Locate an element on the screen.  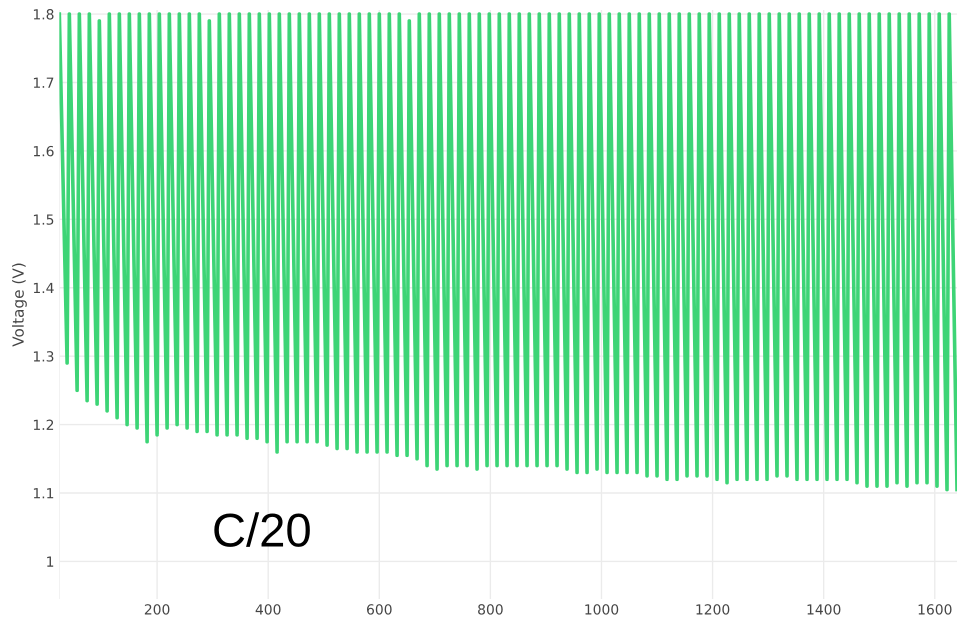
x-tick-label: 1000 is located at coordinates (601, 609).